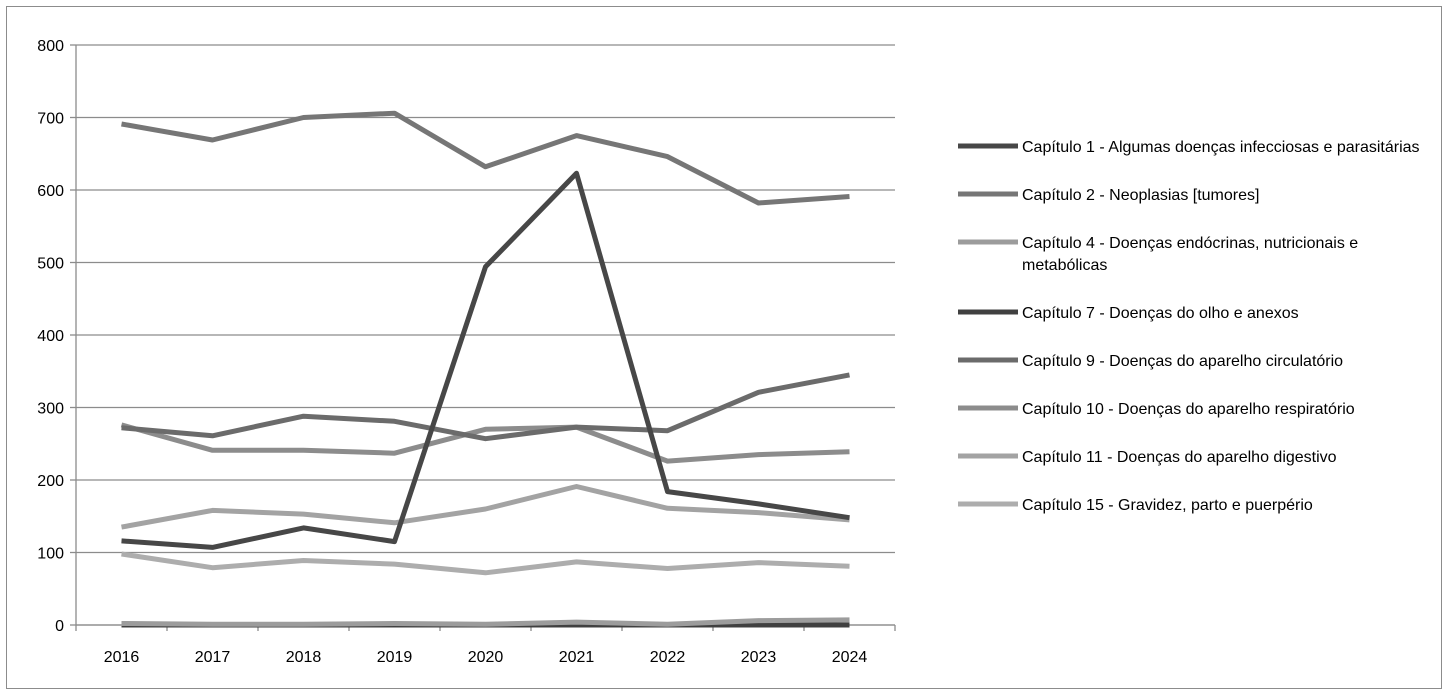 This screenshot has height=695, width=1450. I want to click on x-tick-label: 2016, so click(122, 657).